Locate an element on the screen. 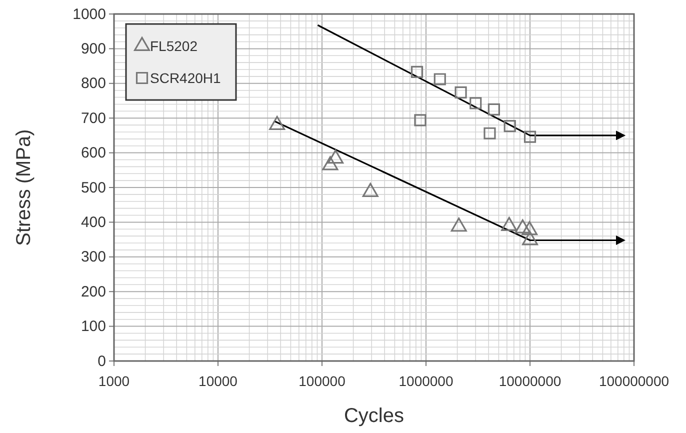 The height and width of the screenshot is (433, 686). y-tick-label: 0 is located at coordinates (102, 361).